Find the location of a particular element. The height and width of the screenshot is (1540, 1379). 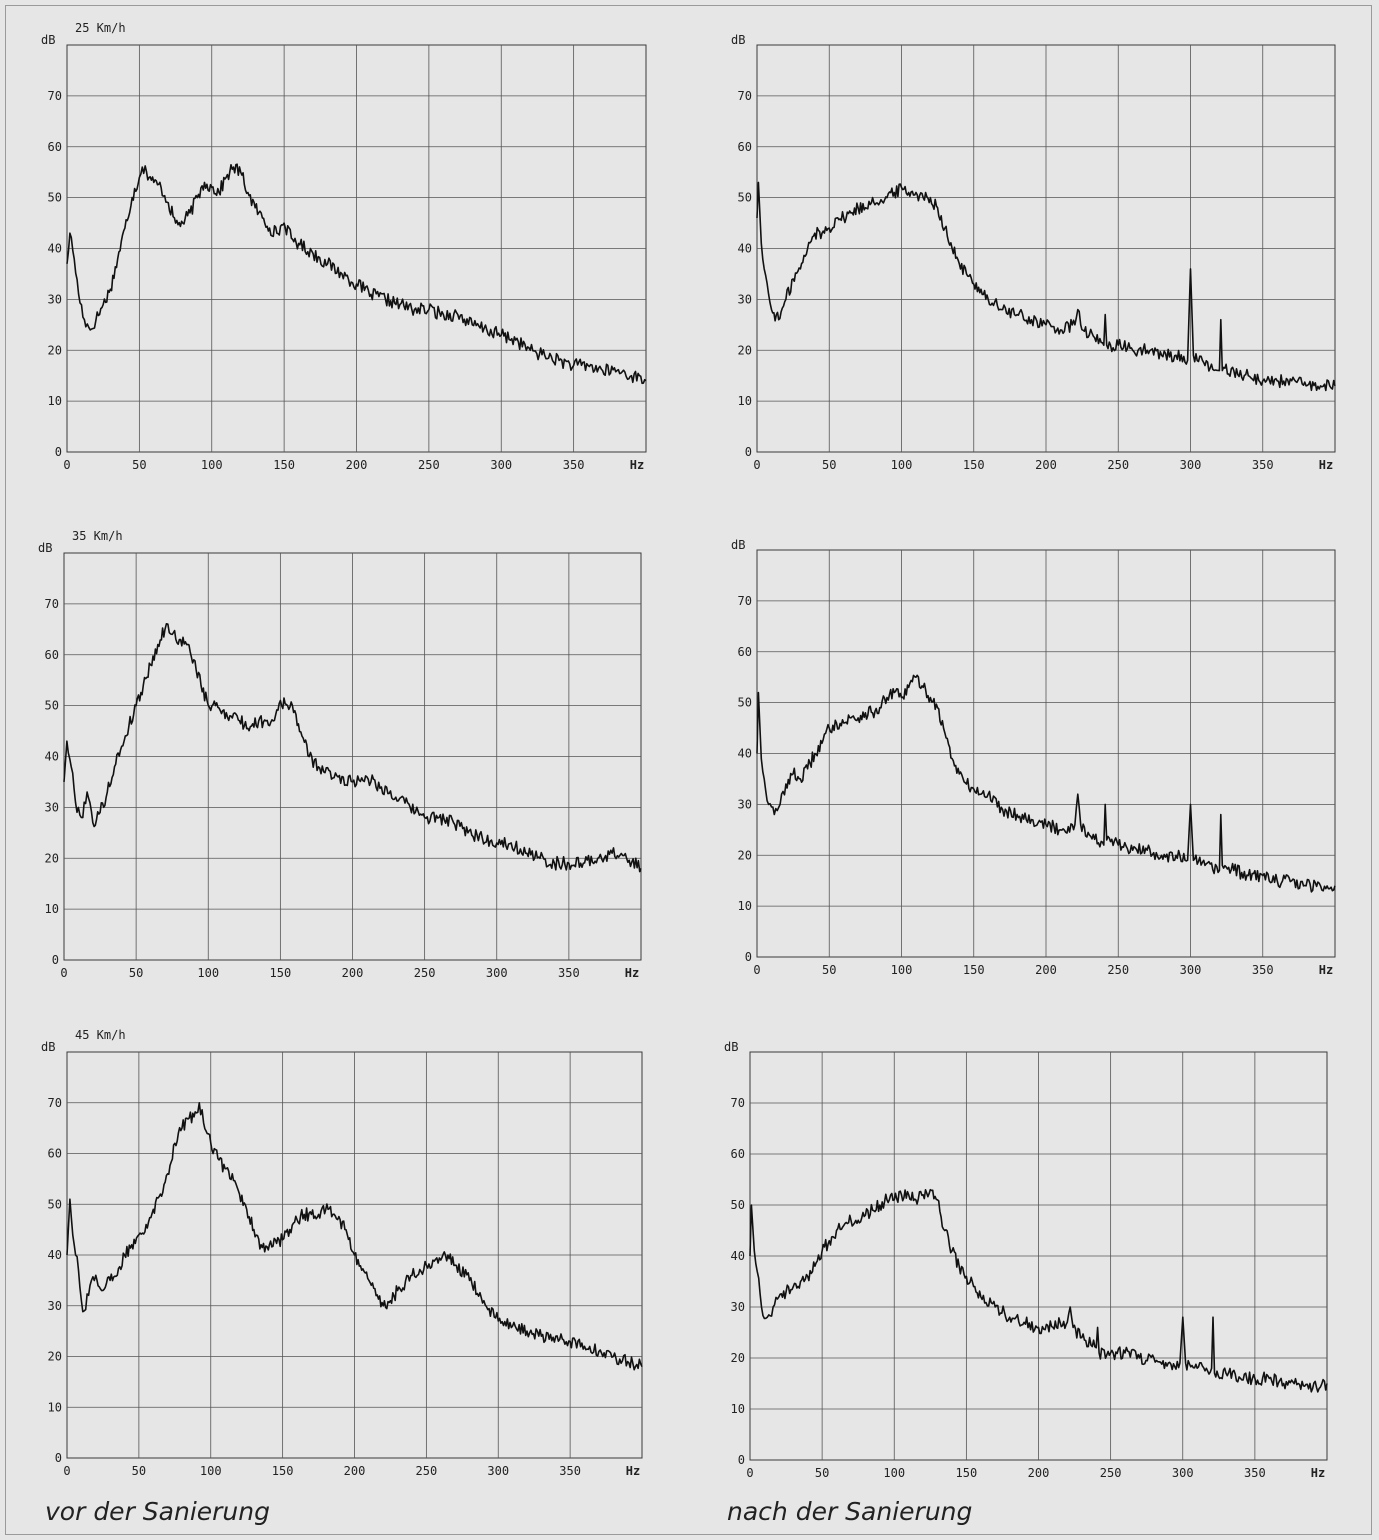

caption-before: vor der Sanierung is located at coordinates (157, 1511).